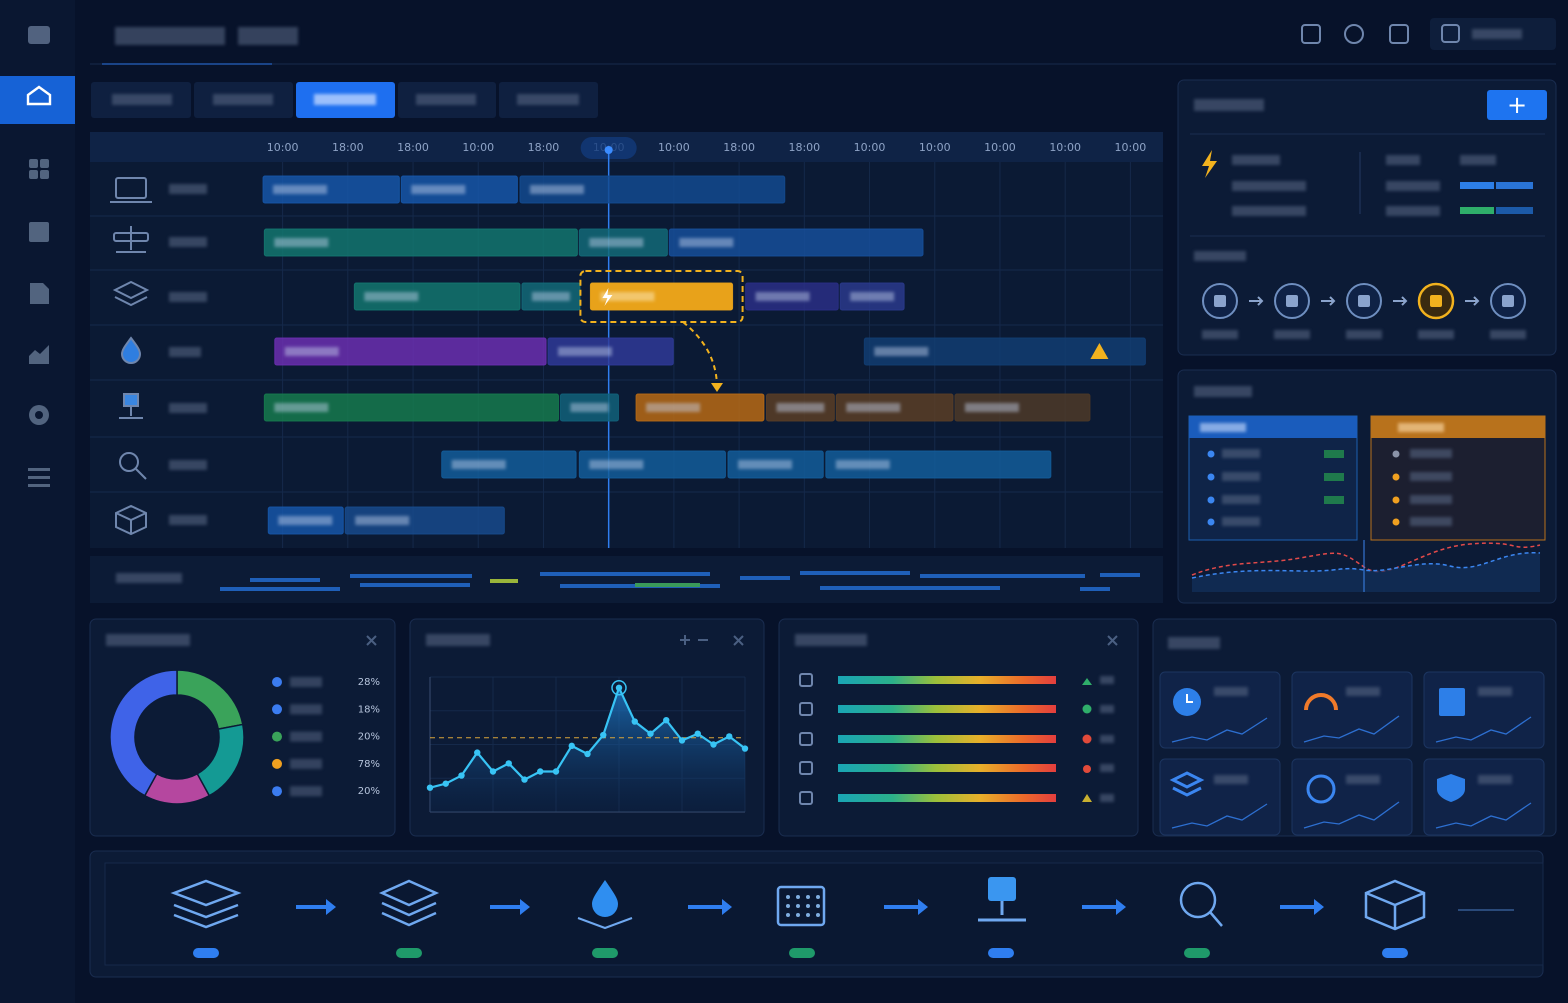  What do you see at coordinates (607, 297) in the screenshot?
I see `lightning-icon` at bounding box center [607, 297].